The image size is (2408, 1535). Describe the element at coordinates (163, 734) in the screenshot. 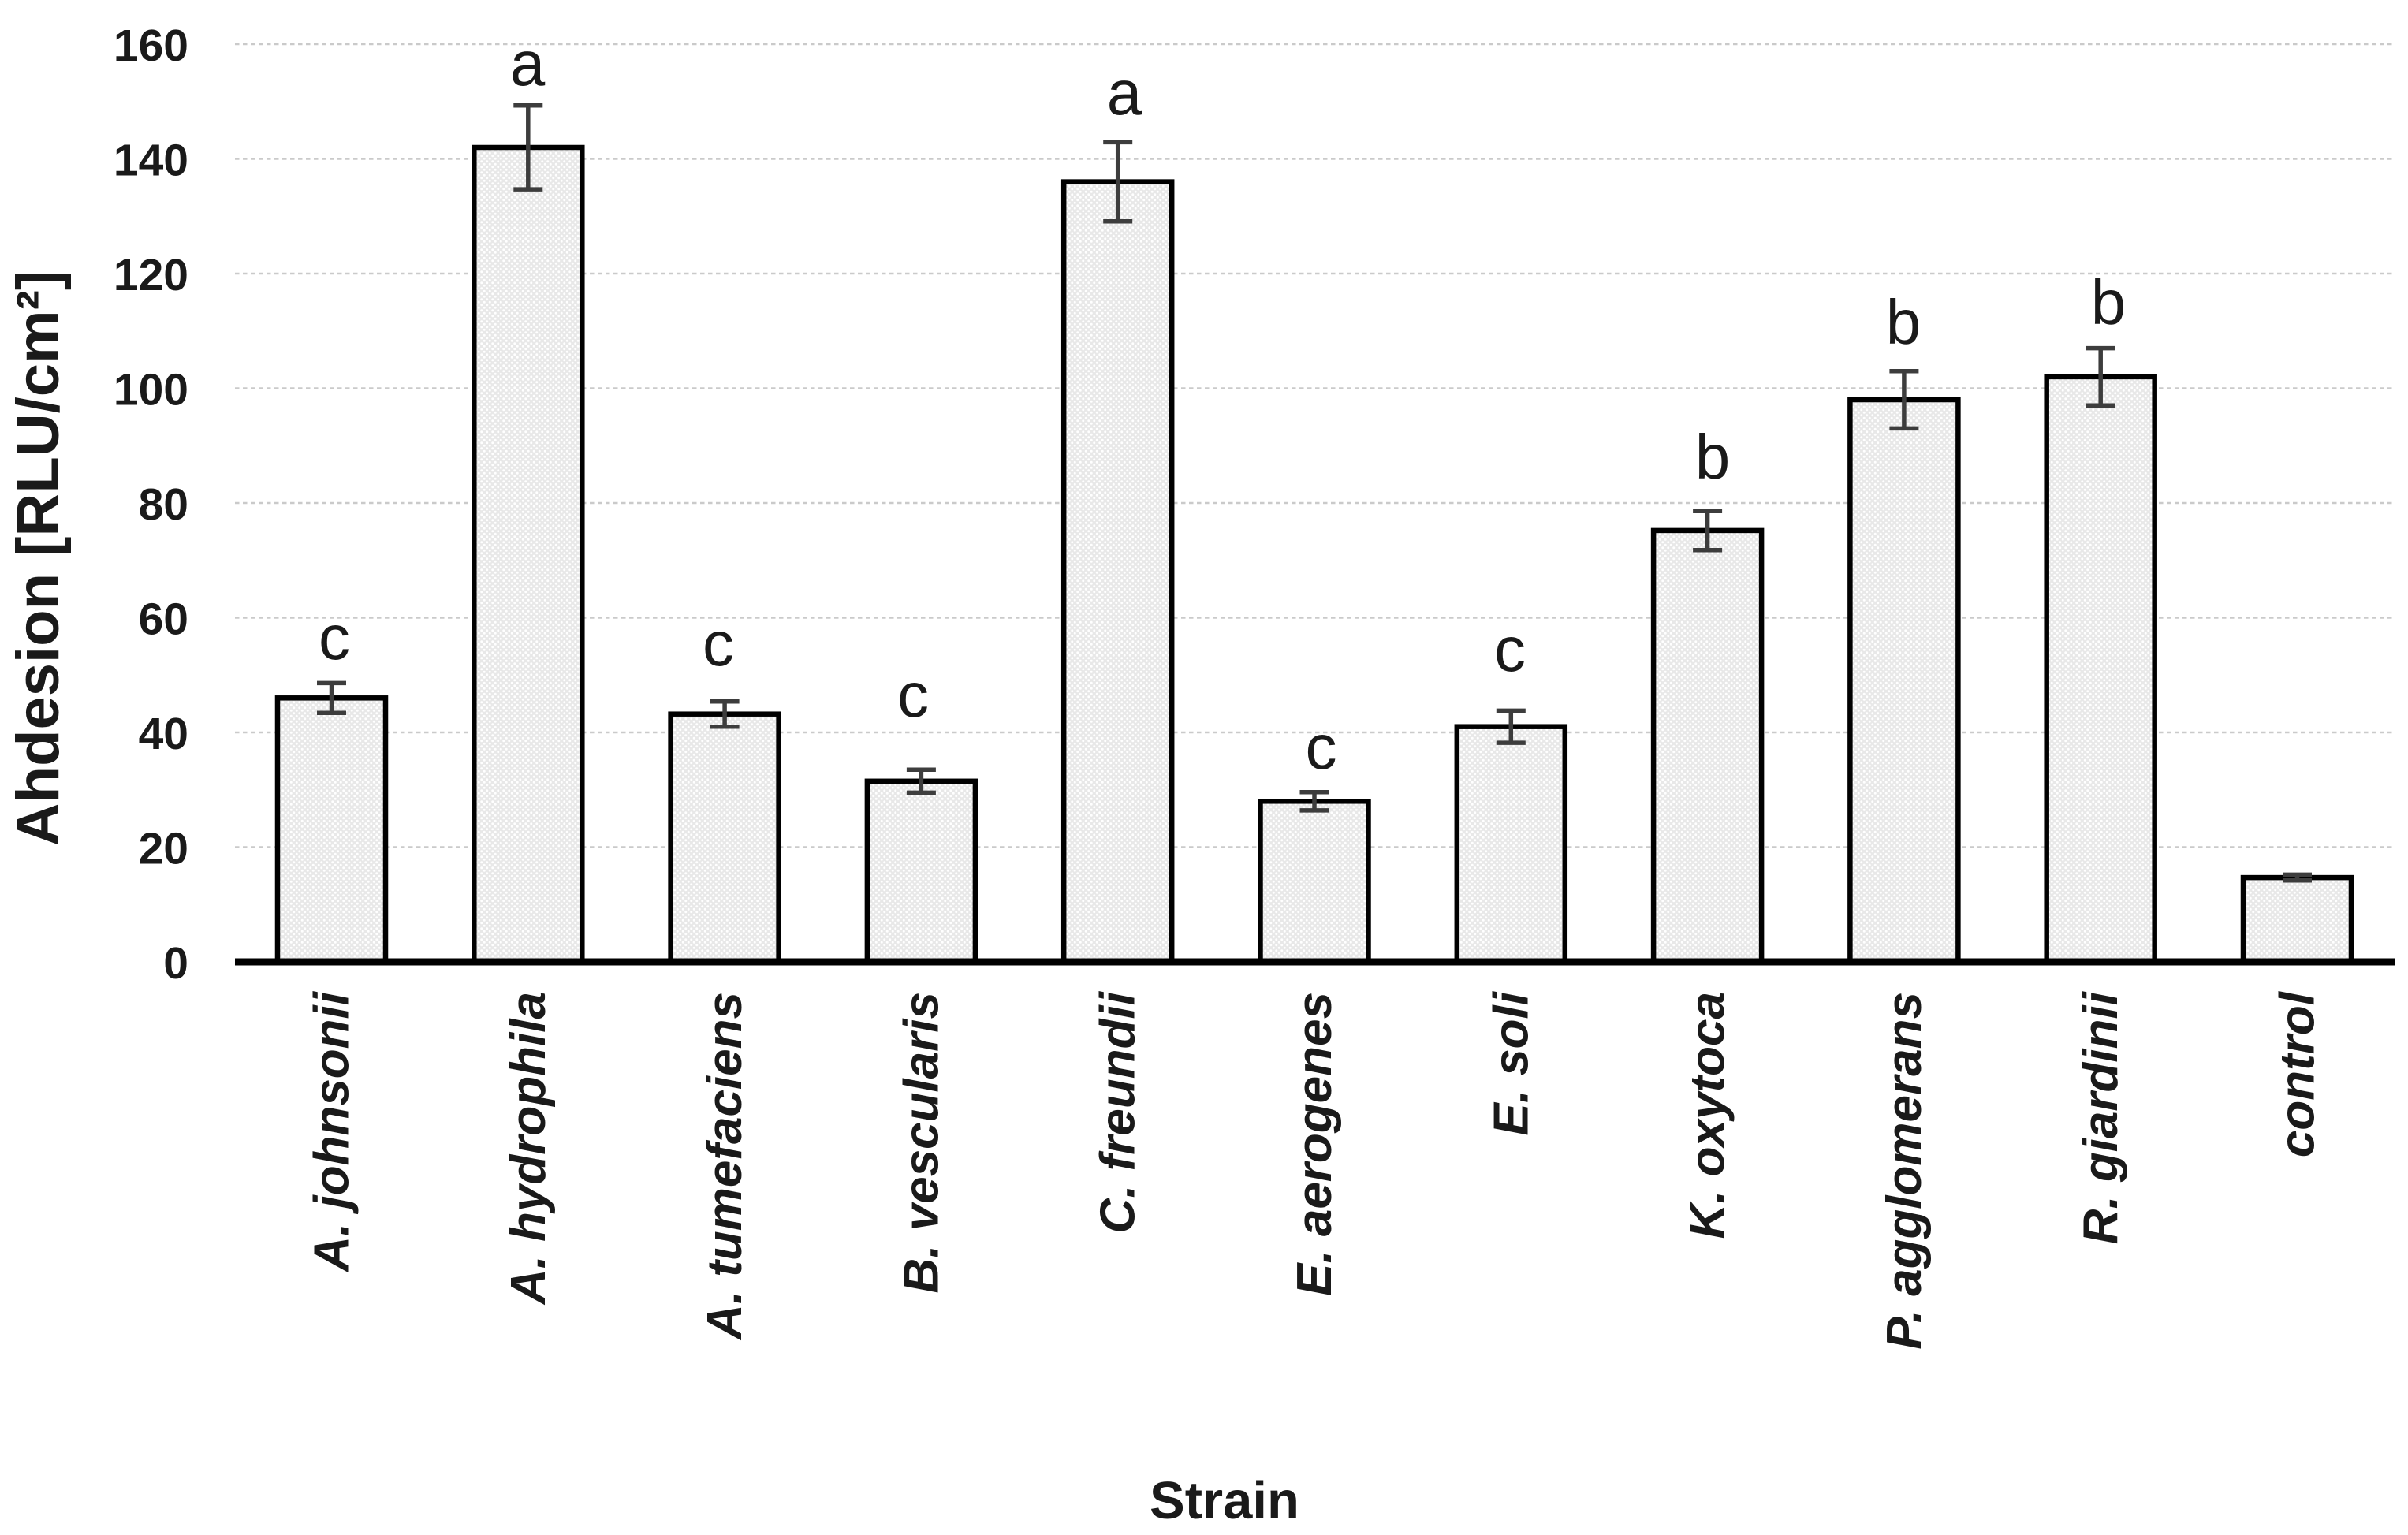

I see `svg-text: 40` at that location.